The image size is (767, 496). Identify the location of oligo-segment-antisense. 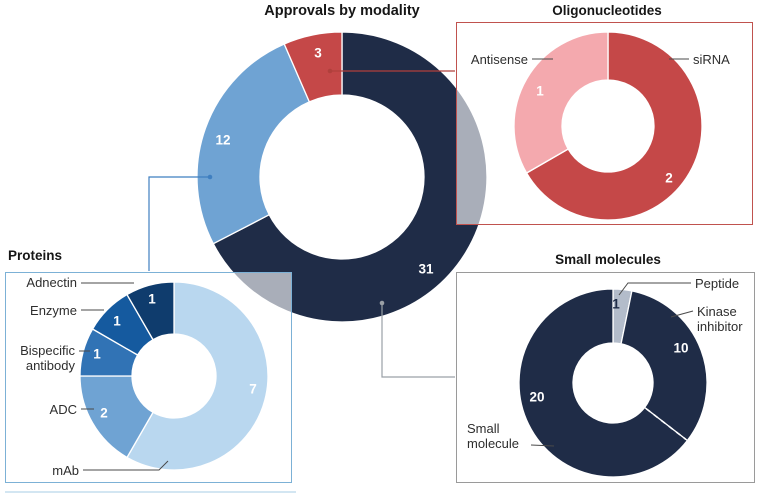
(561, 102).